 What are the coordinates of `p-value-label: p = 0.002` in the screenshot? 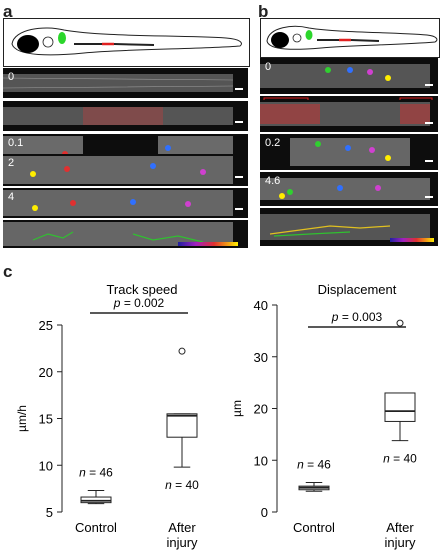 It's located at (139, 303).